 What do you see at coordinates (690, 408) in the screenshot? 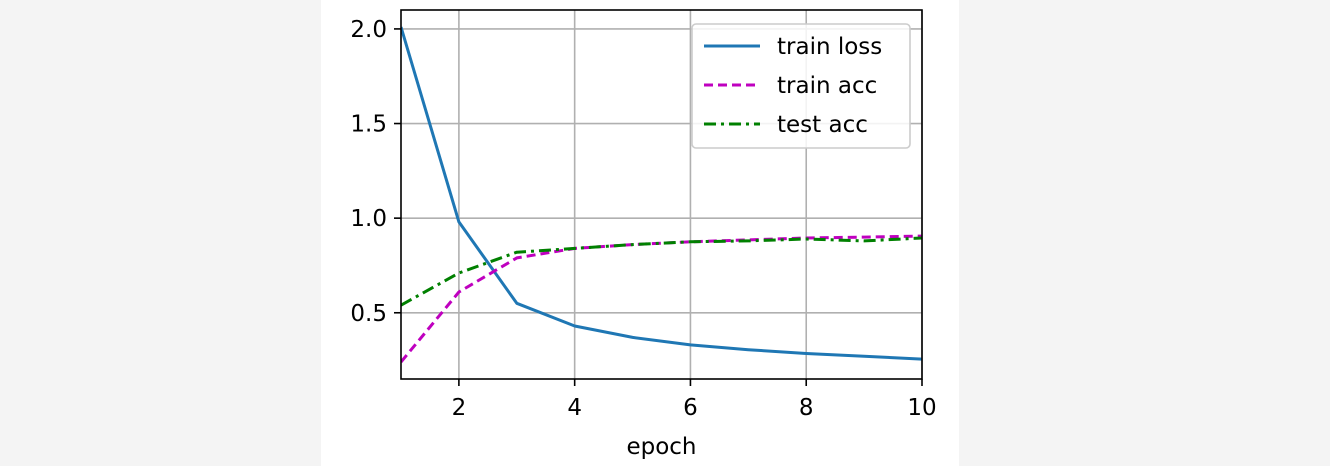
I see `x-tick-label: 6` at bounding box center [690, 408].